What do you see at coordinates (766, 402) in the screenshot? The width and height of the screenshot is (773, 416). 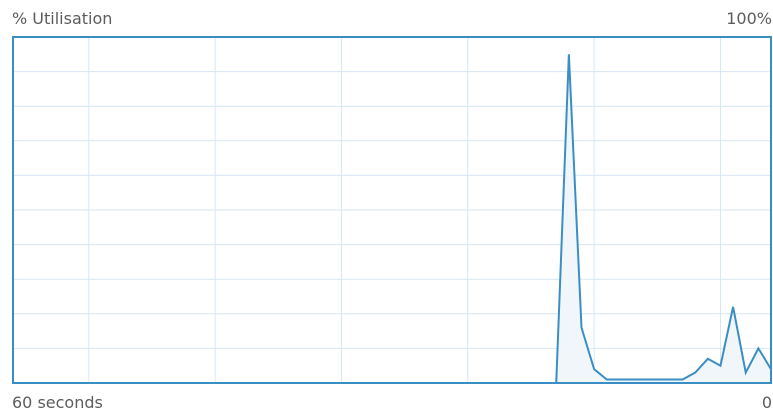 I see `x-axis-end-label: 0` at bounding box center [766, 402].